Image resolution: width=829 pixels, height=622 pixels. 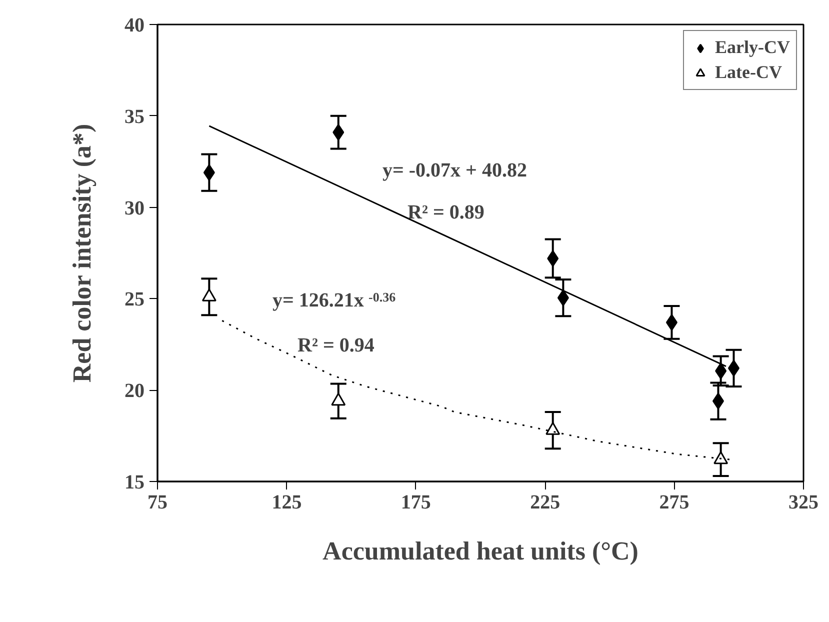 I want to click on y-tick-label: 30, so click(x=134, y=208).